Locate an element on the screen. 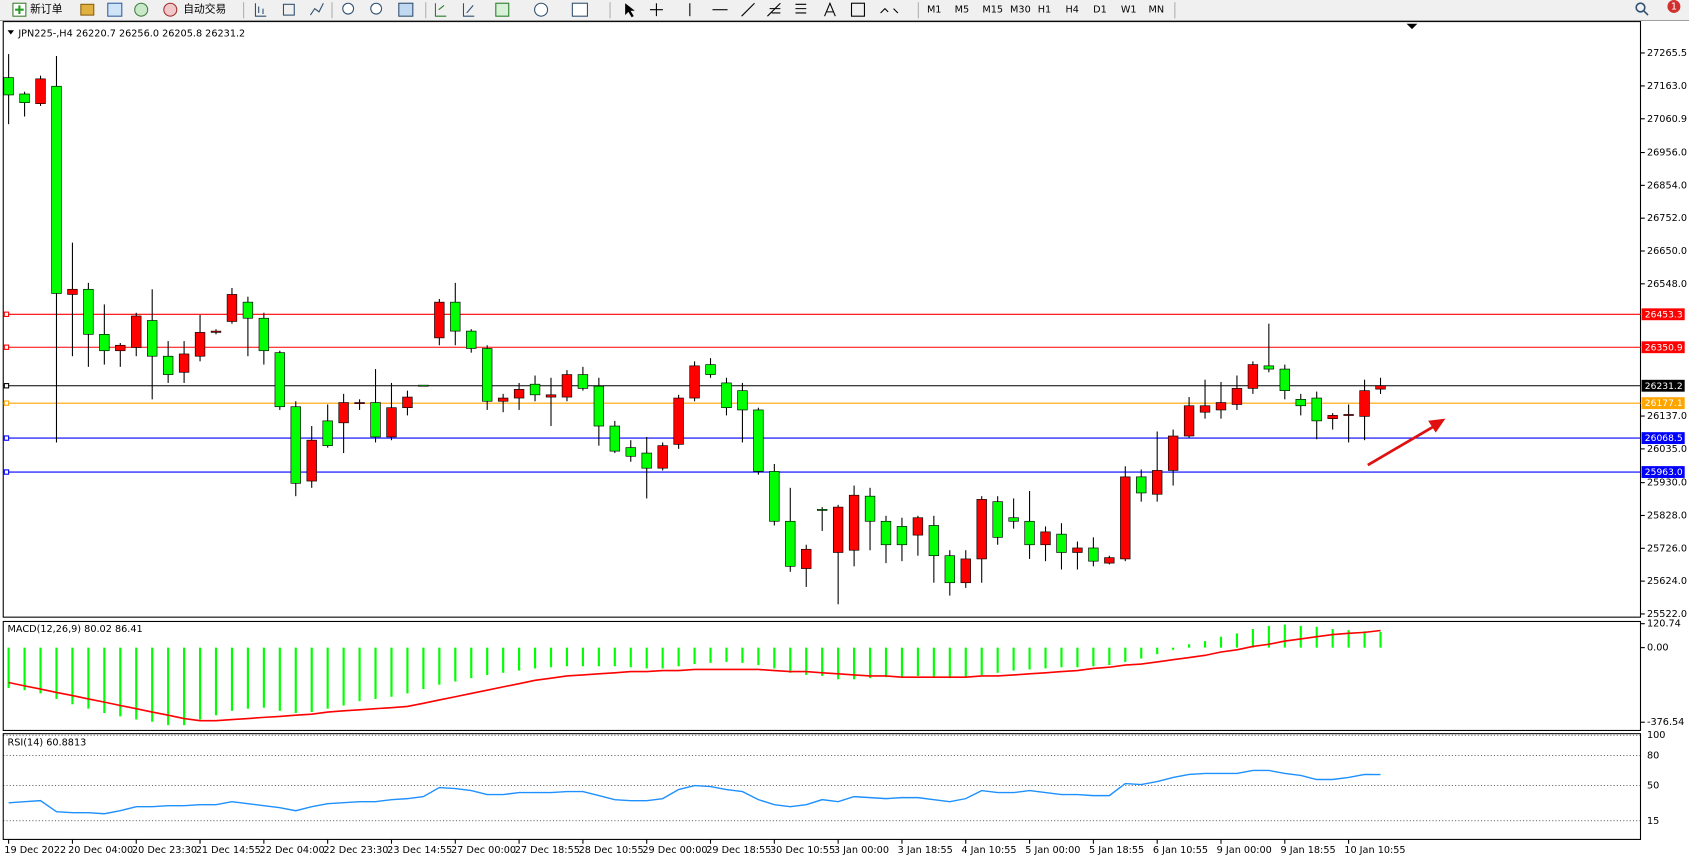 Image resolution: width=1689 pixels, height=861 pixels. timeframe-button: M1 is located at coordinates (934, 10).